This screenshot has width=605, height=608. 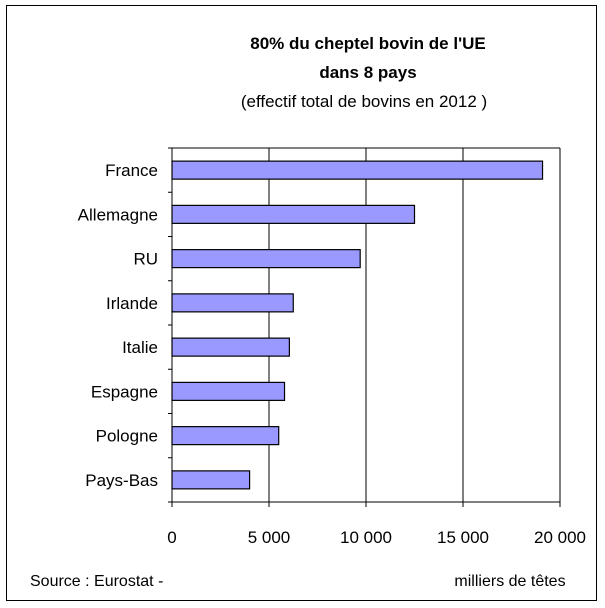 What do you see at coordinates (121, 480) in the screenshot?
I see `y-tick-label: Pays-Bas` at bounding box center [121, 480].